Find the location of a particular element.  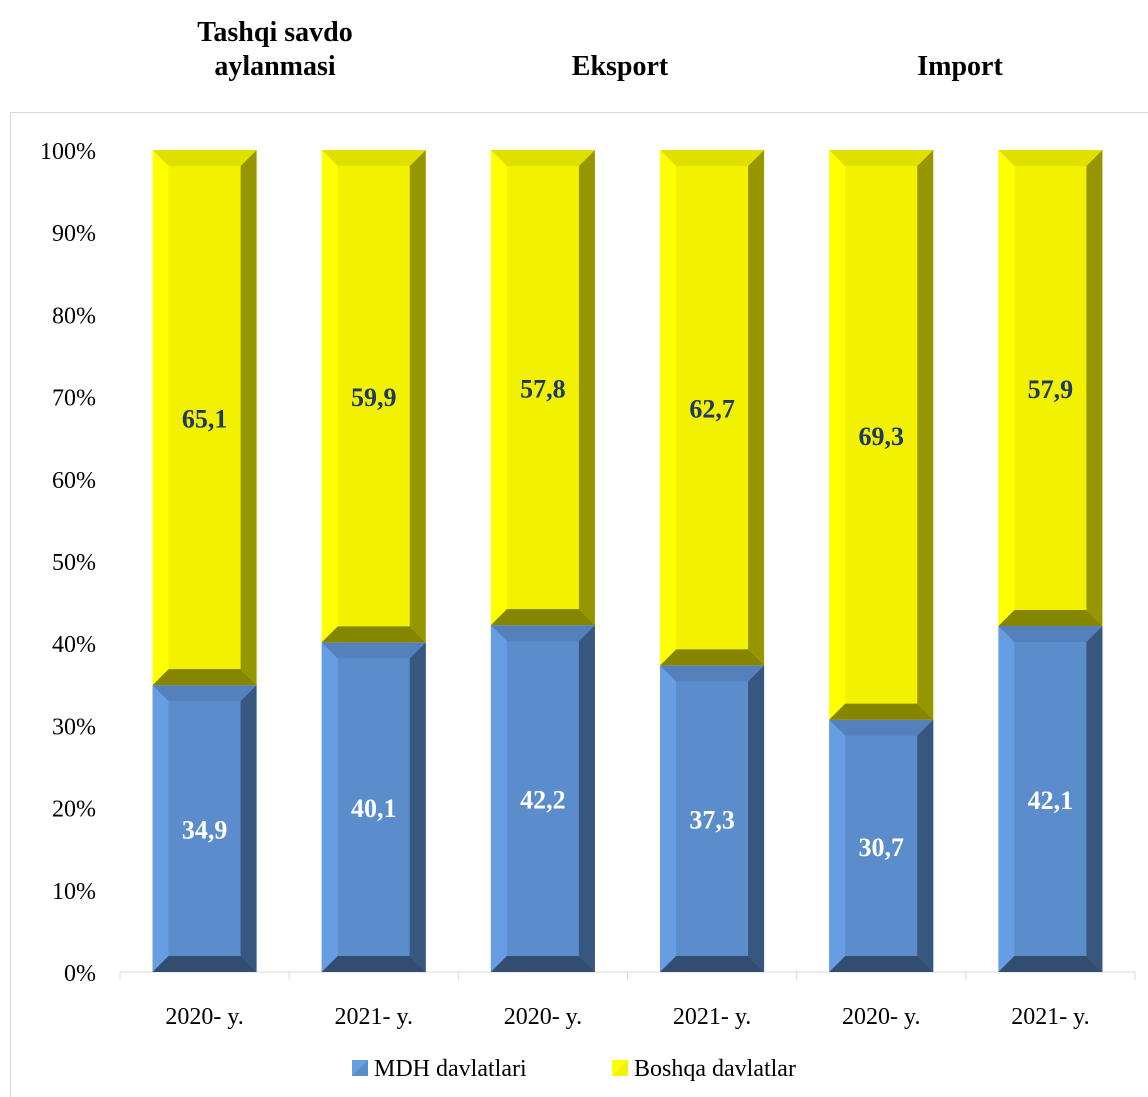

y-tick-label: 100% is located at coordinates (68, 152).